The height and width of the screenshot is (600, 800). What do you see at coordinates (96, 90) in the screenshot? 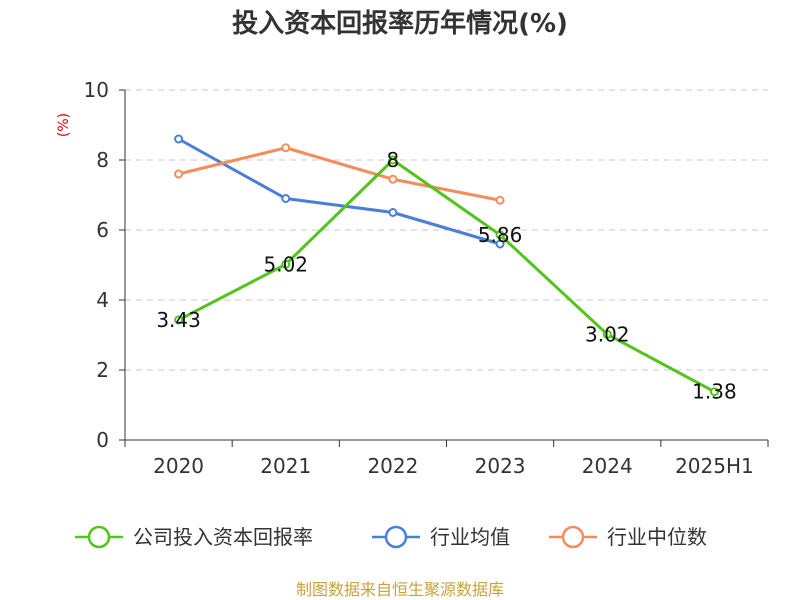
I see `y-tick-label: 10` at bounding box center [96, 90].